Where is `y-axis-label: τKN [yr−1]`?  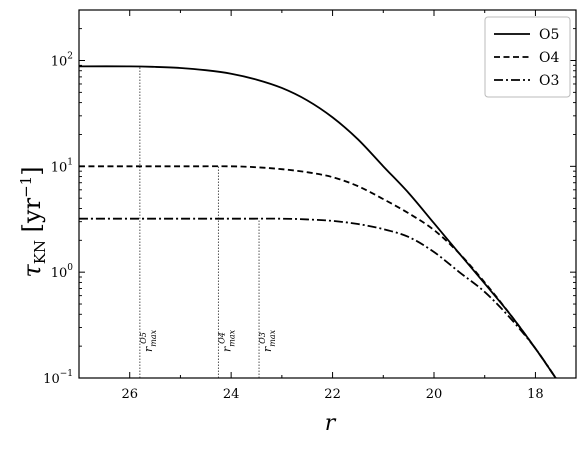
y-axis-label: τKN [yr−1] is located at coordinates (33, 221).